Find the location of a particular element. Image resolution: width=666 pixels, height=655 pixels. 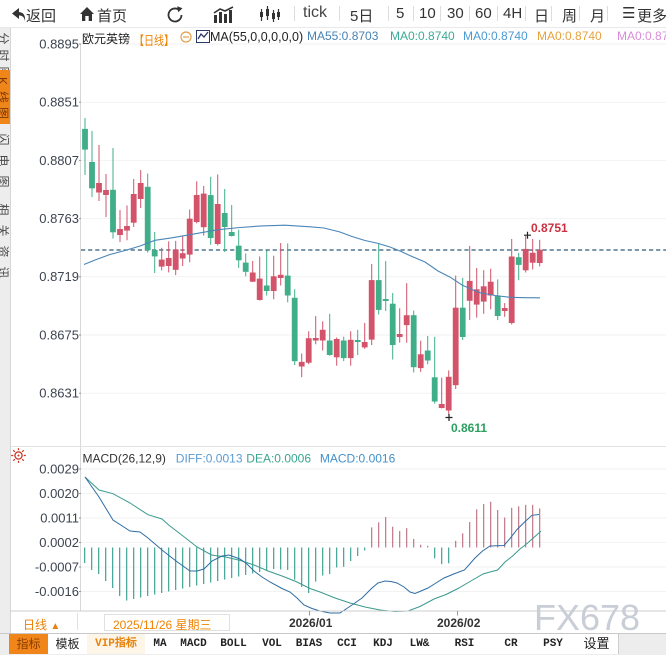

svg-text: 0.8675 is located at coordinates (59, 334).